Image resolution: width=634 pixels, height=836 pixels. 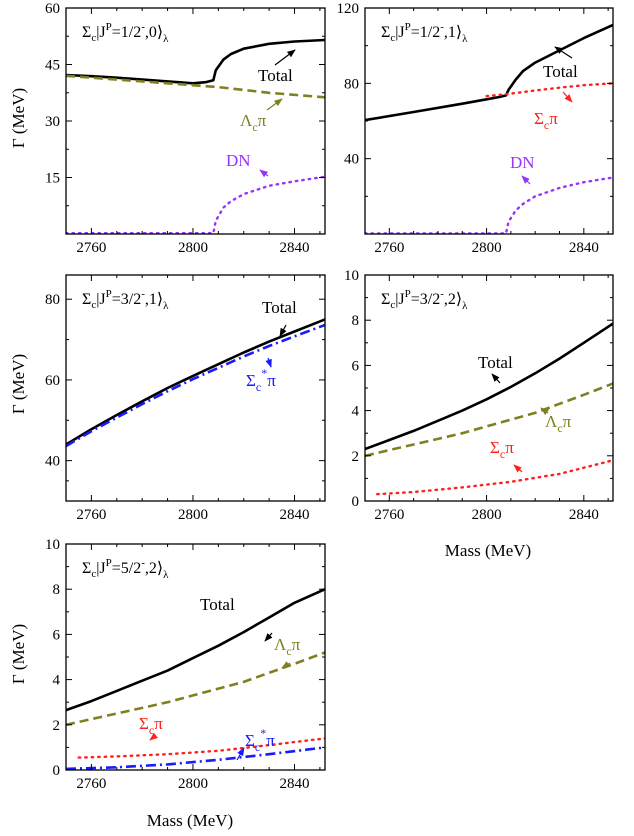 I want to click on panel-title: Σc|JP=3/2-,1⟩λ, so click(x=125, y=300).